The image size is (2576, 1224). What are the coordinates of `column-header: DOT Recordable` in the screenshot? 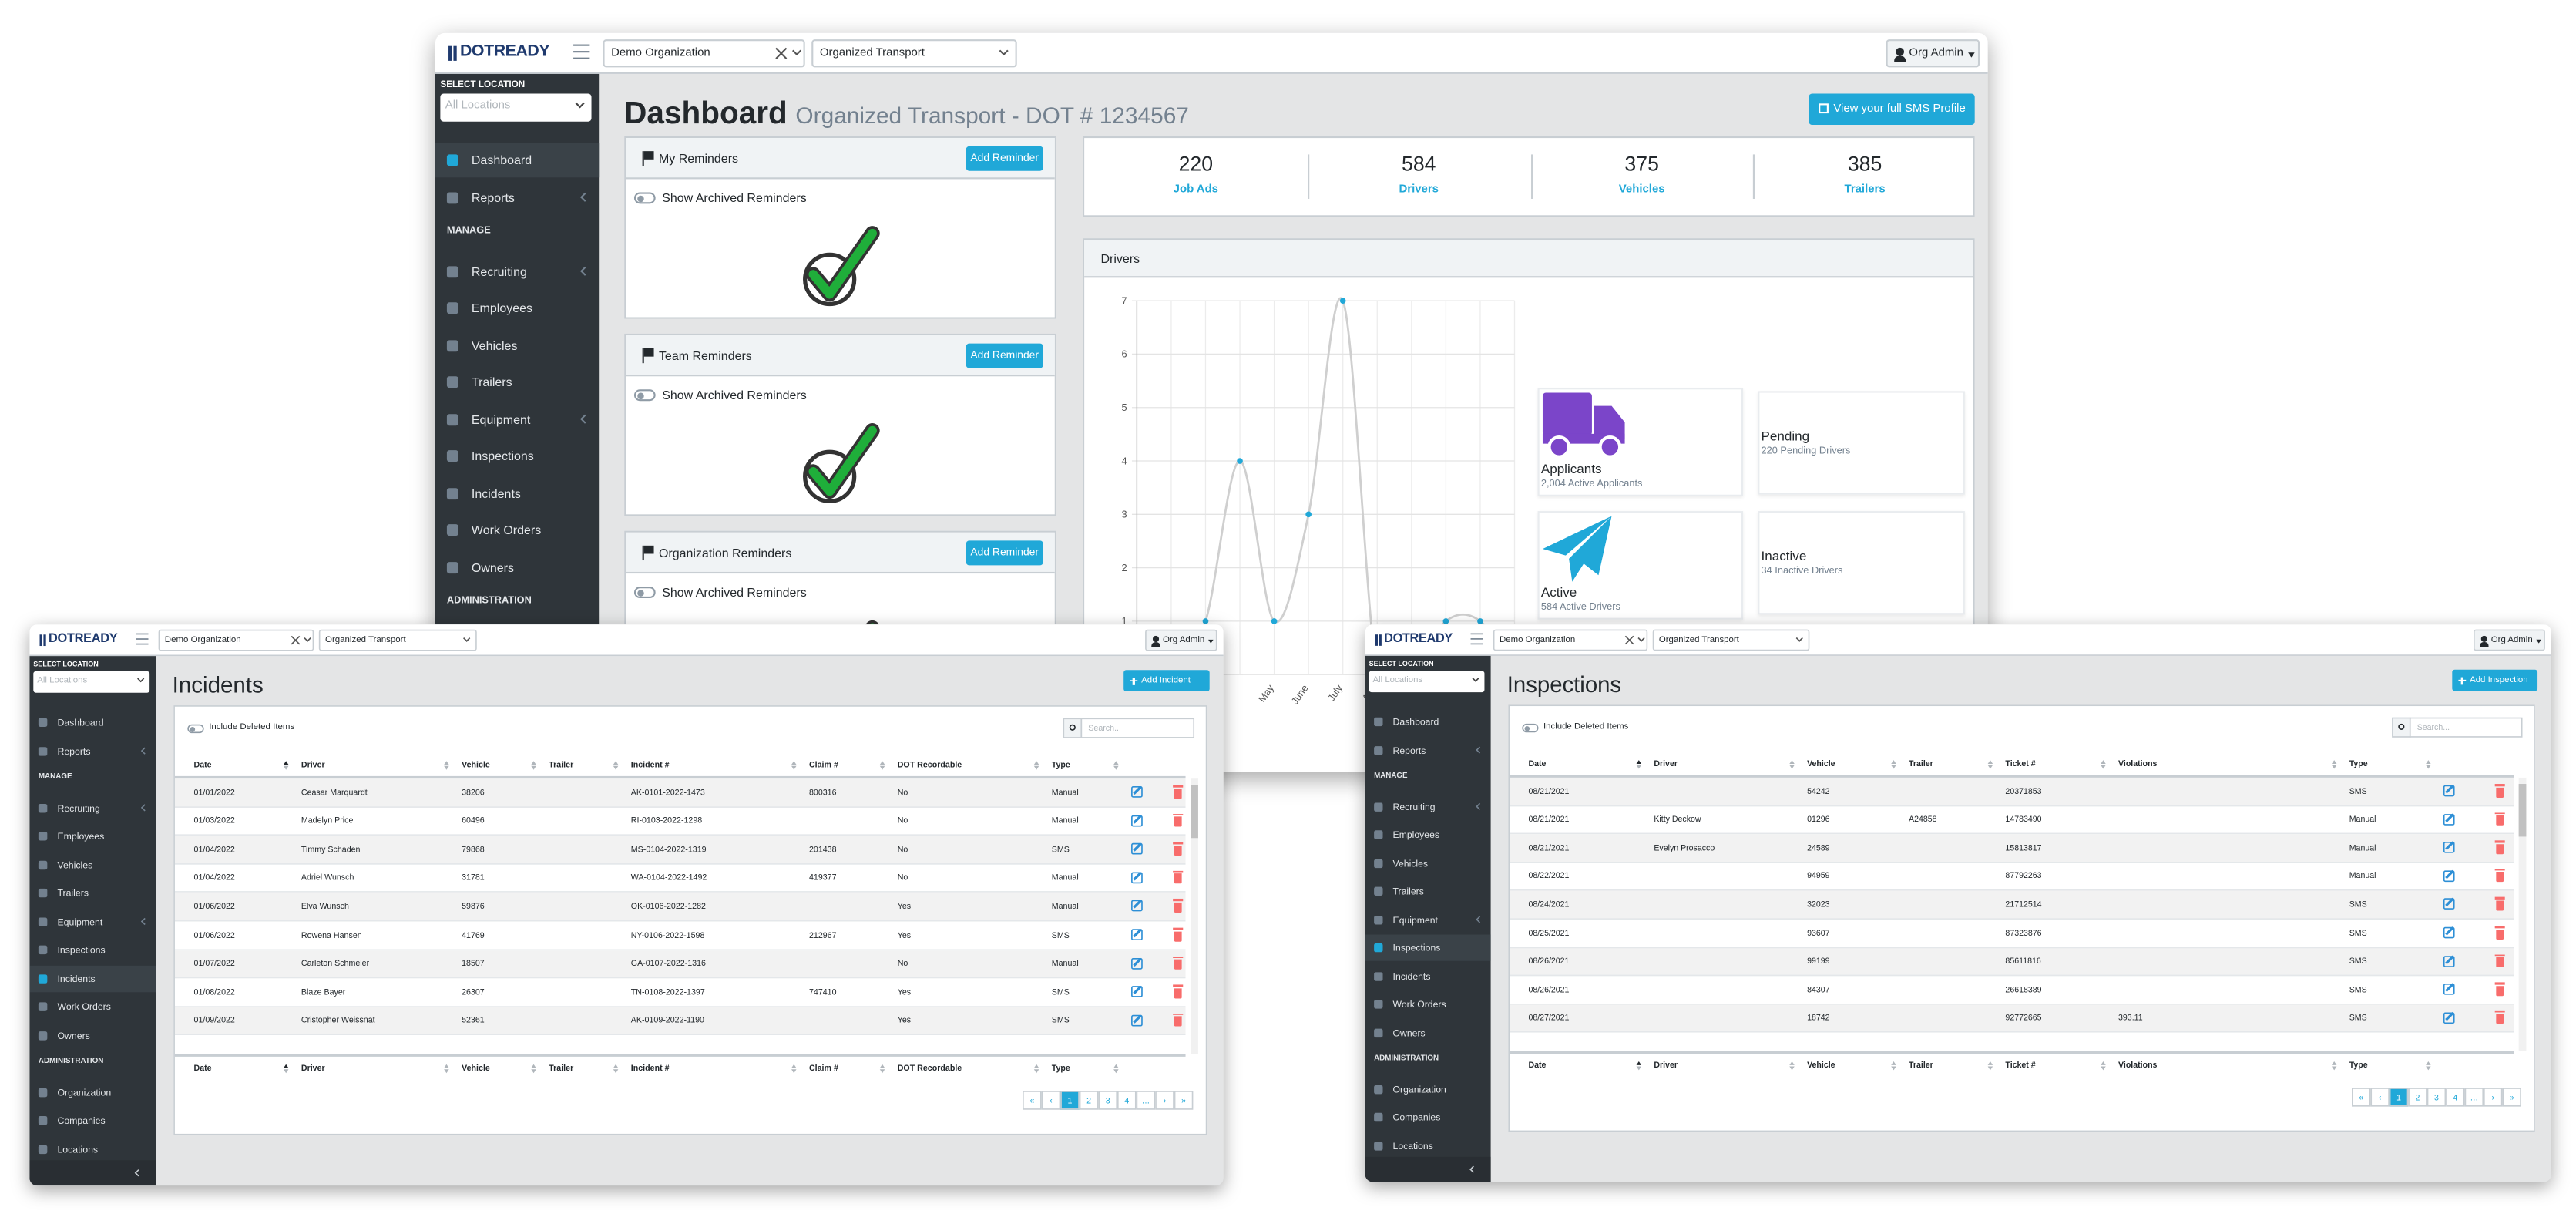 It's located at (929, 765).